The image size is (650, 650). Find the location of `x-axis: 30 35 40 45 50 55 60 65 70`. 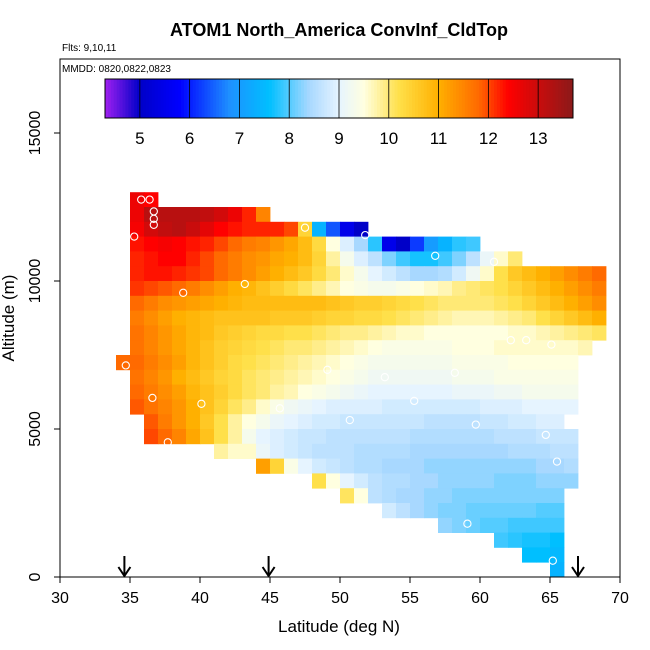

x-axis: 30 35 40 45 50 55 60 65 70 is located at coordinates (340, 592).